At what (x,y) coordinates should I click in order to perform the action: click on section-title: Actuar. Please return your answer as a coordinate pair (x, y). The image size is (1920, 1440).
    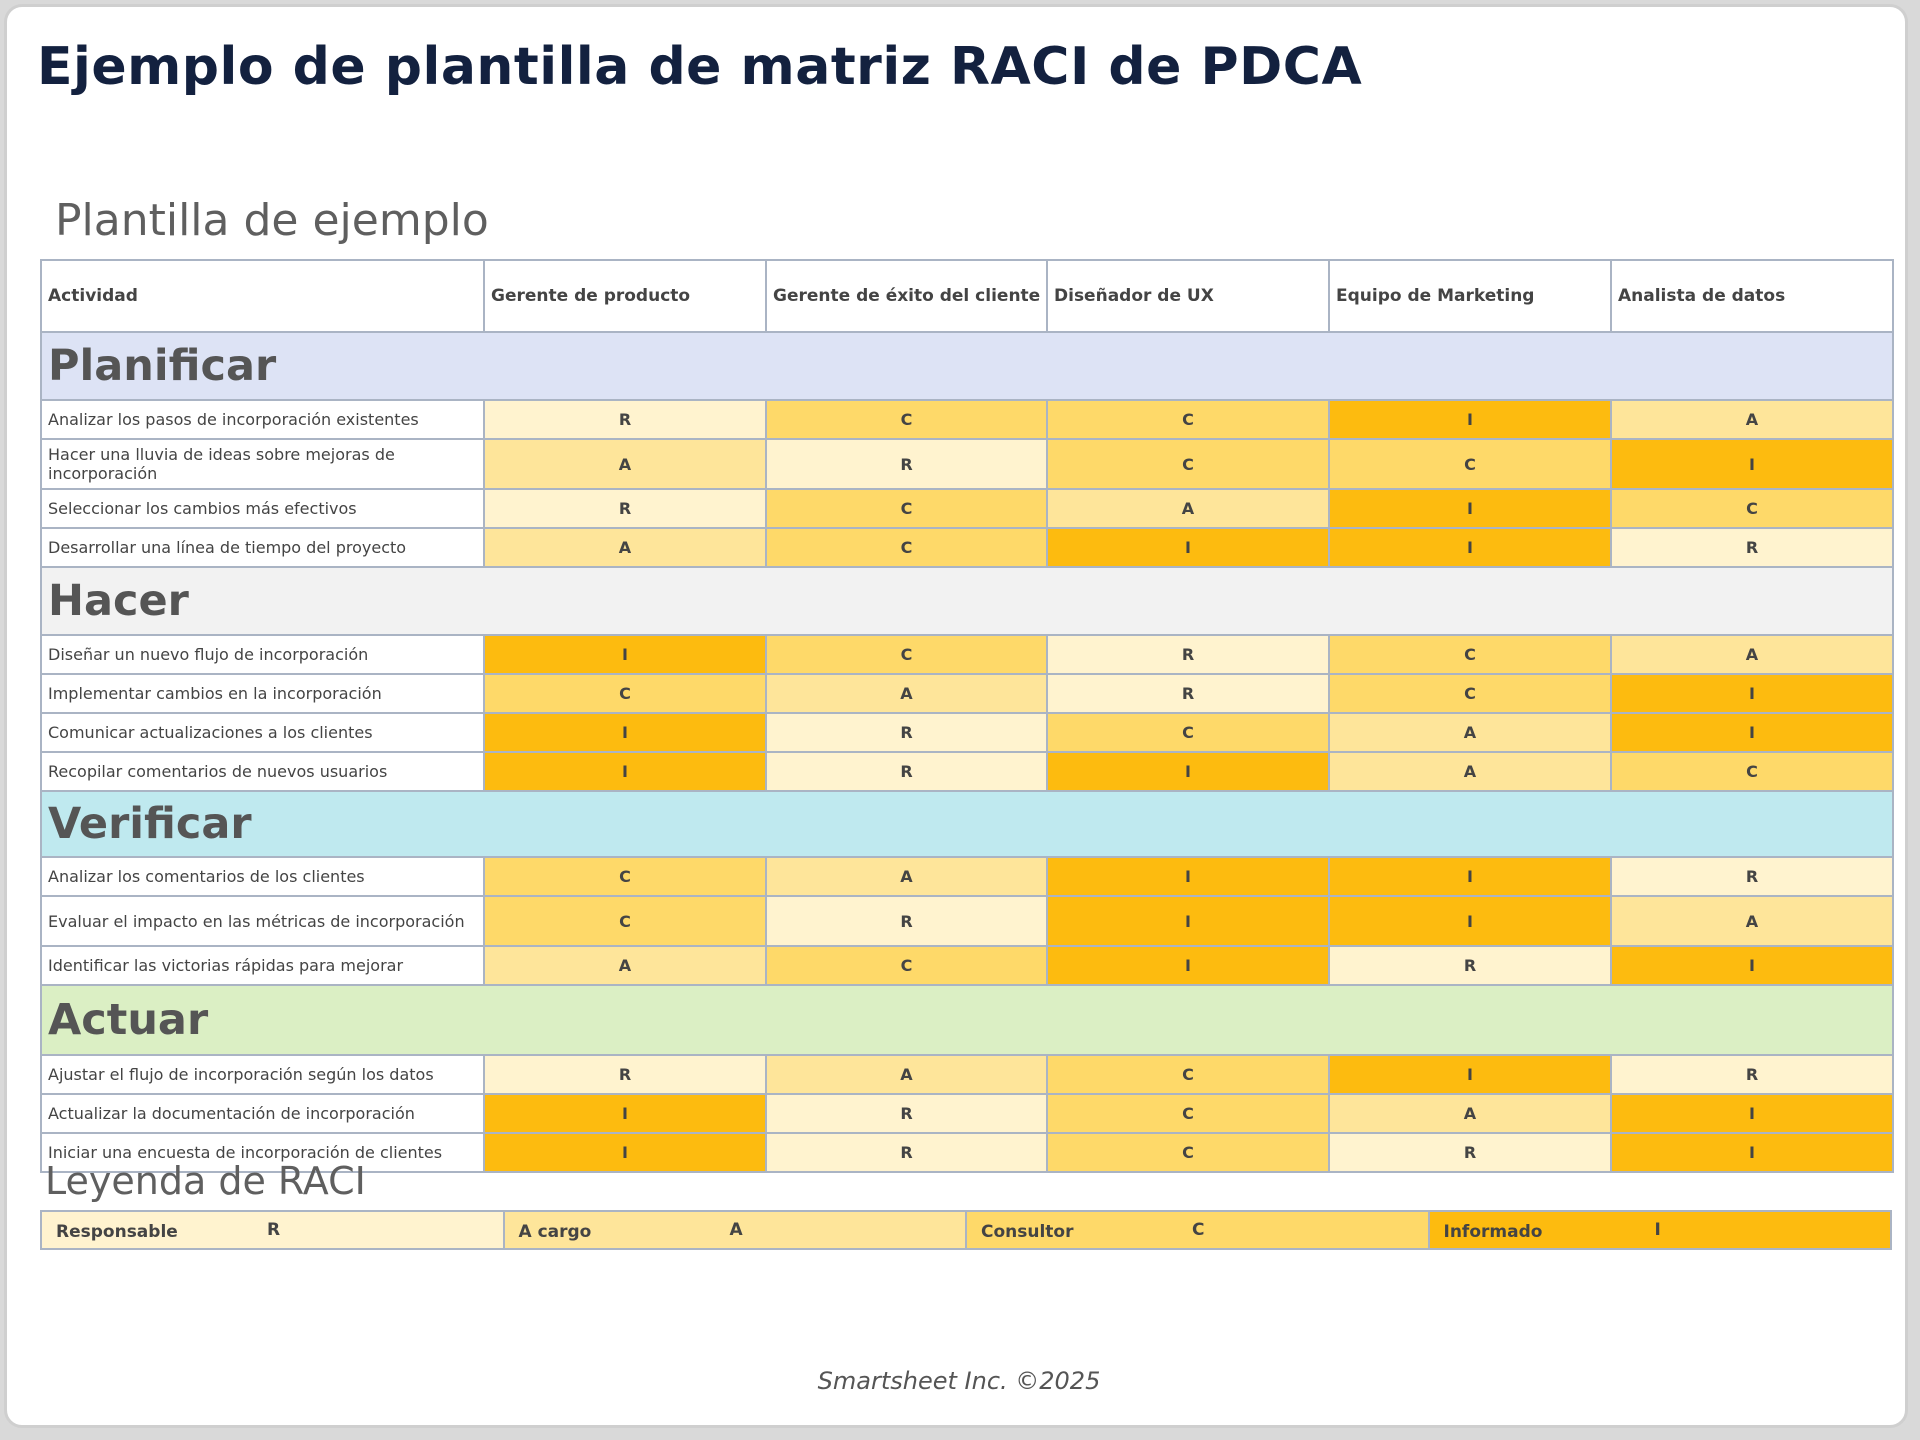
    Looking at the image, I should click on (967, 1020).